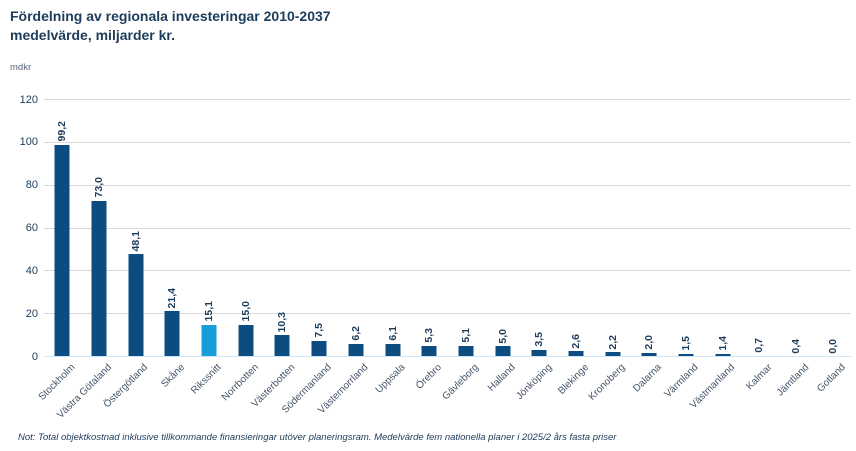 The width and height of the screenshot is (856, 451). What do you see at coordinates (607, 382) in the screenshot?
I see `category-label: Kronoberg` at bounding box center [607, 382].